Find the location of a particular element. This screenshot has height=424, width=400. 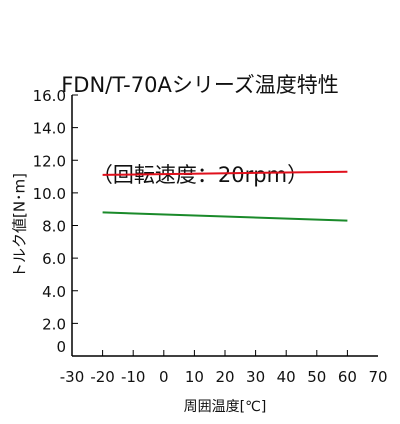

y-axis-title: トルク値[N･m] is located at coordinates (20, 225).